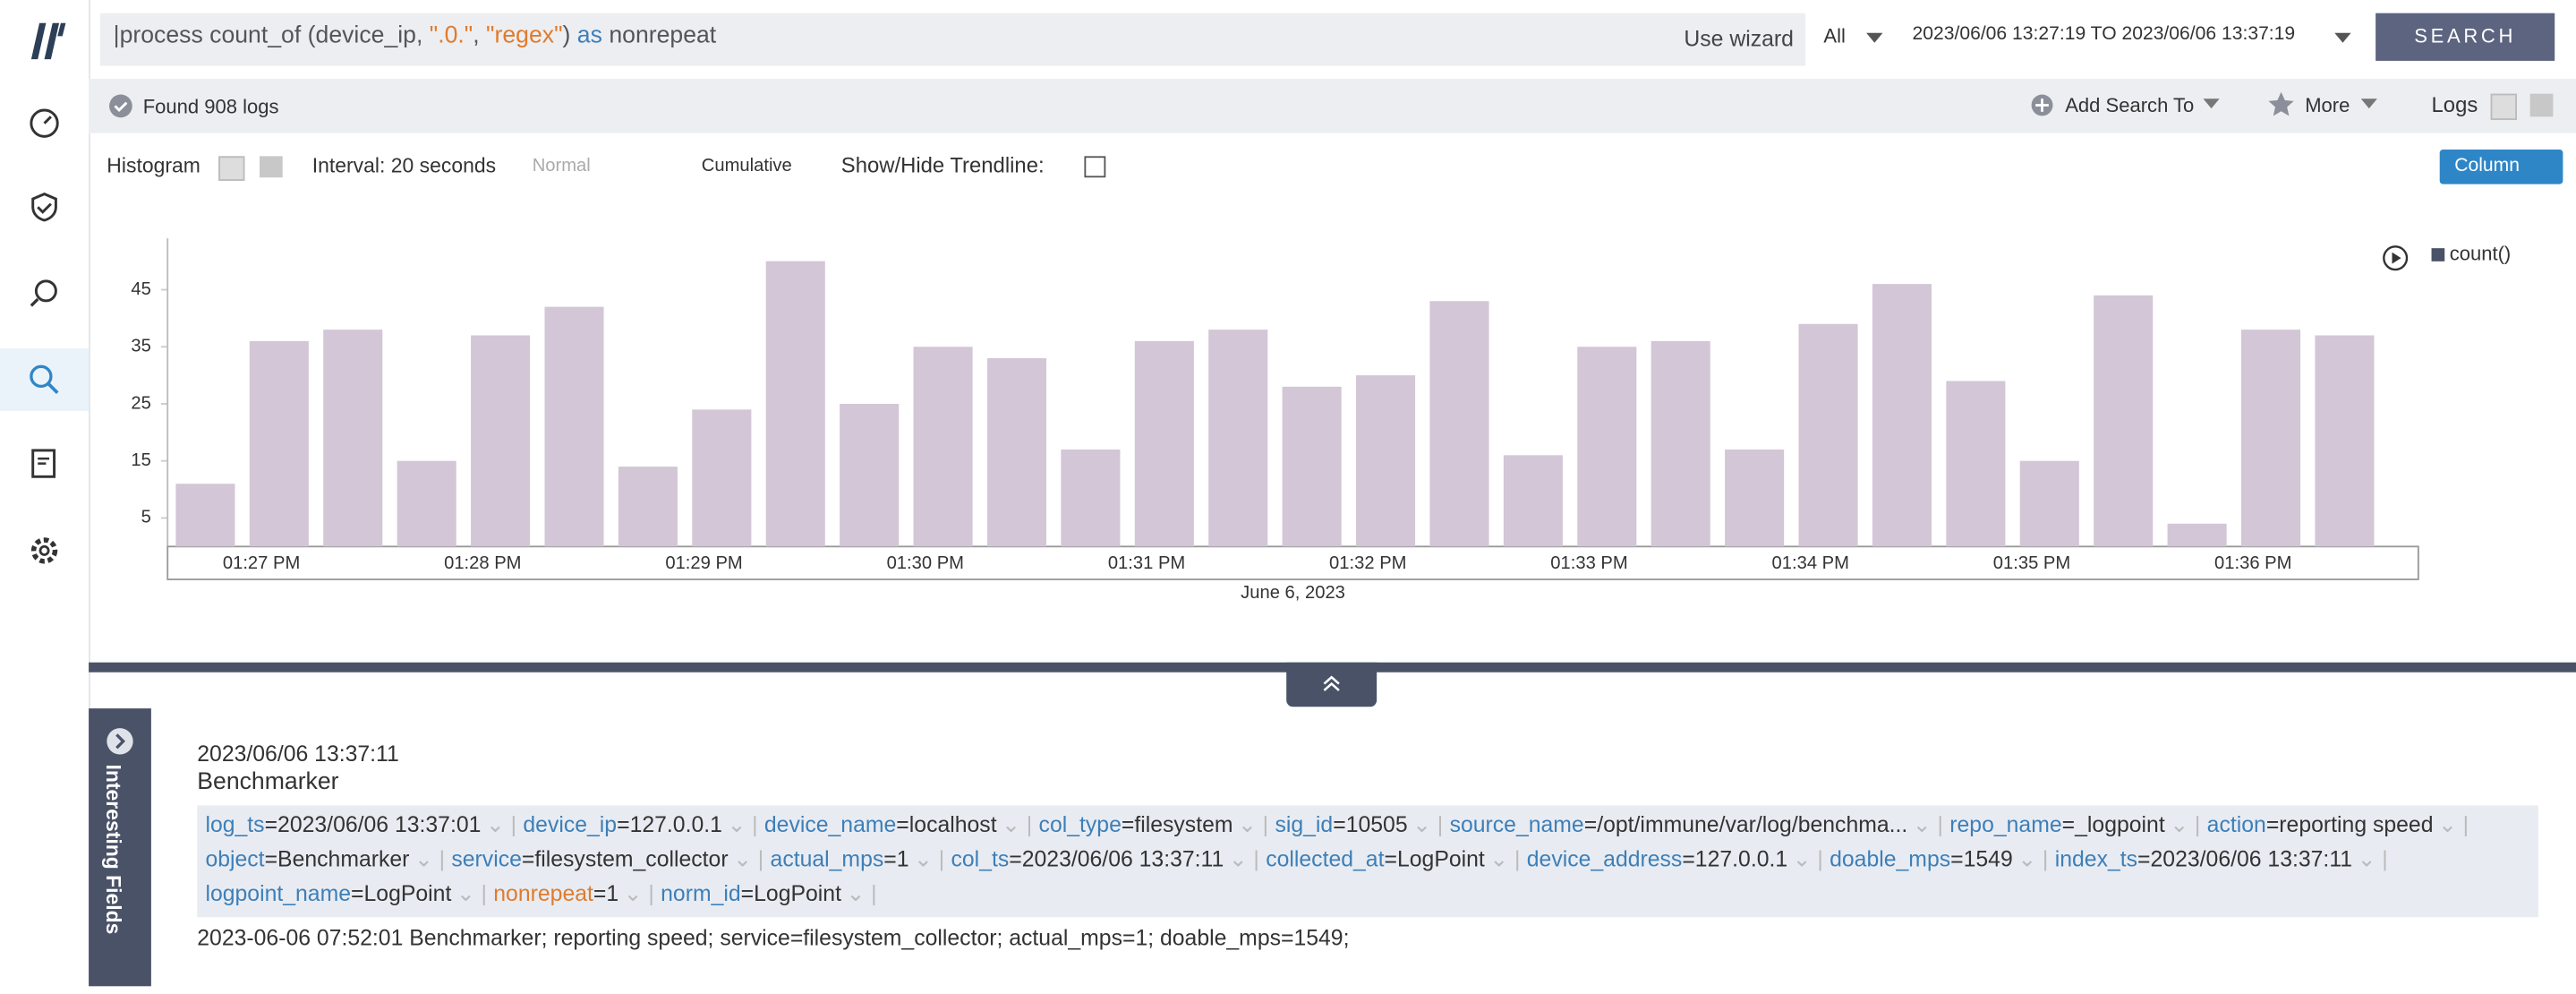  I want to click on field: doable_mps=1549 ⌄ |, so click(1939, 858).